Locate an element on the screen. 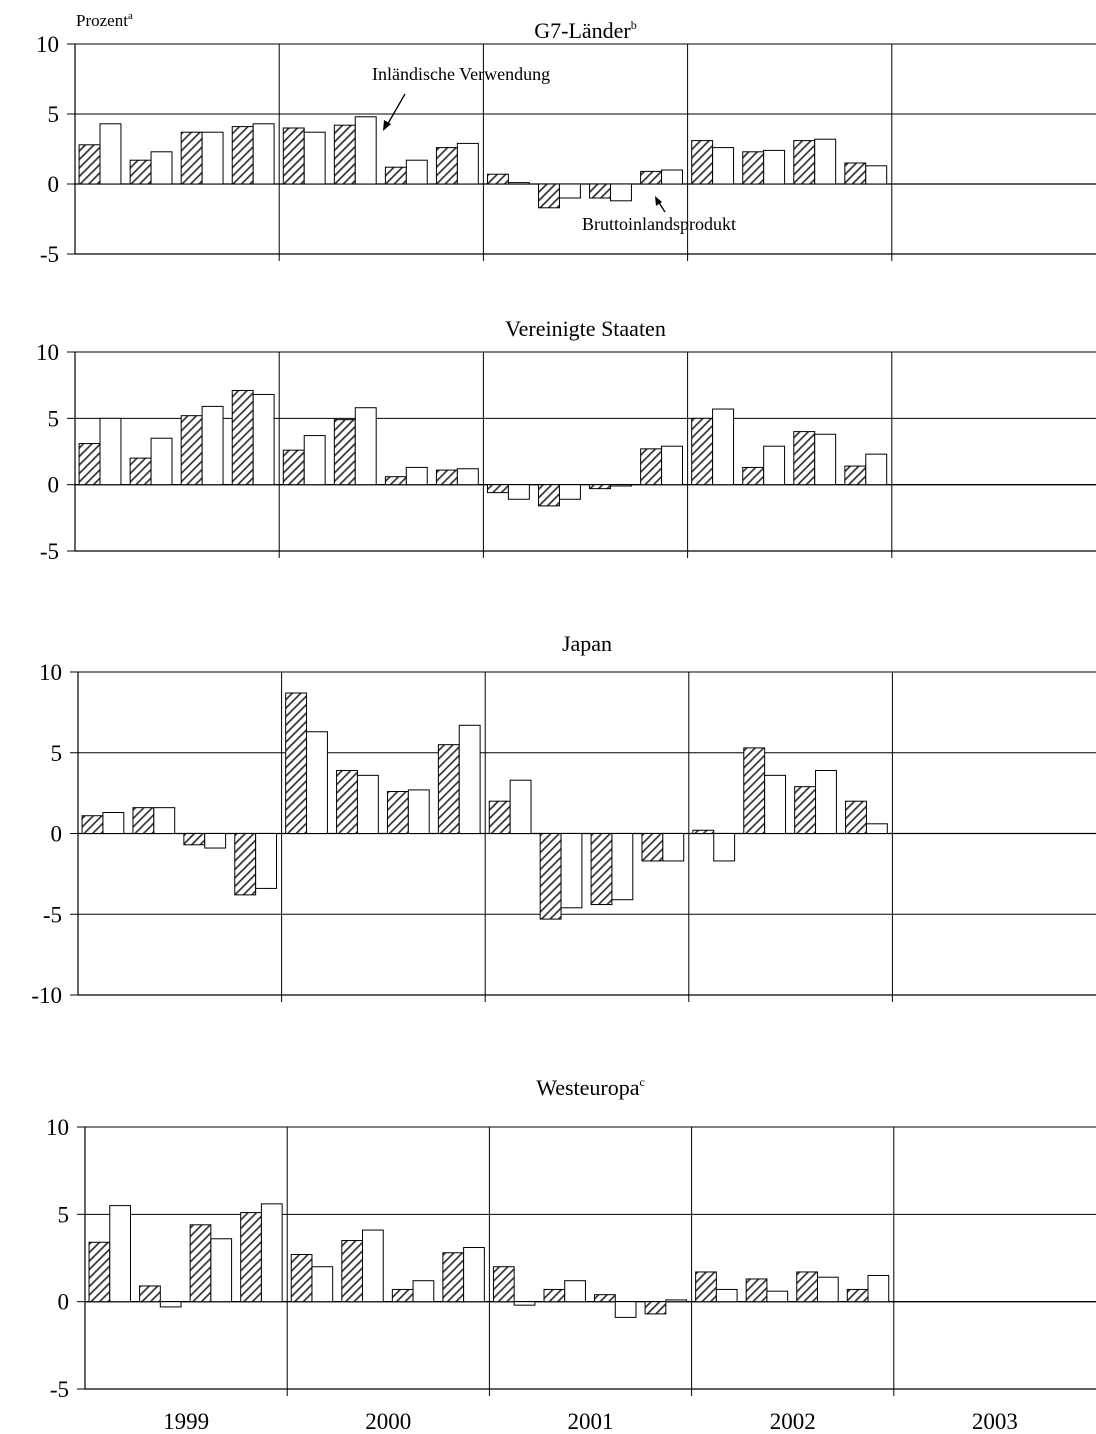 The height and width of the screenshot is (1434, 1096). x-year-label: 2001 is located at coordinates (591, 1421).